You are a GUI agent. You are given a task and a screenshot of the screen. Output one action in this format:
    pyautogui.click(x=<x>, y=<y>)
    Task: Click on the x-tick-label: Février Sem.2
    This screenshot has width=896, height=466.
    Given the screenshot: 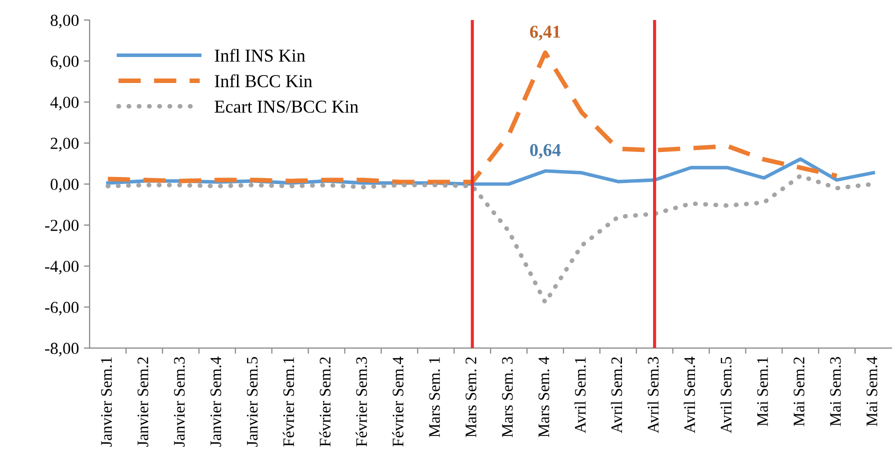 What is the action you would take?
    pyautogui.click(x=325, y=401)
    